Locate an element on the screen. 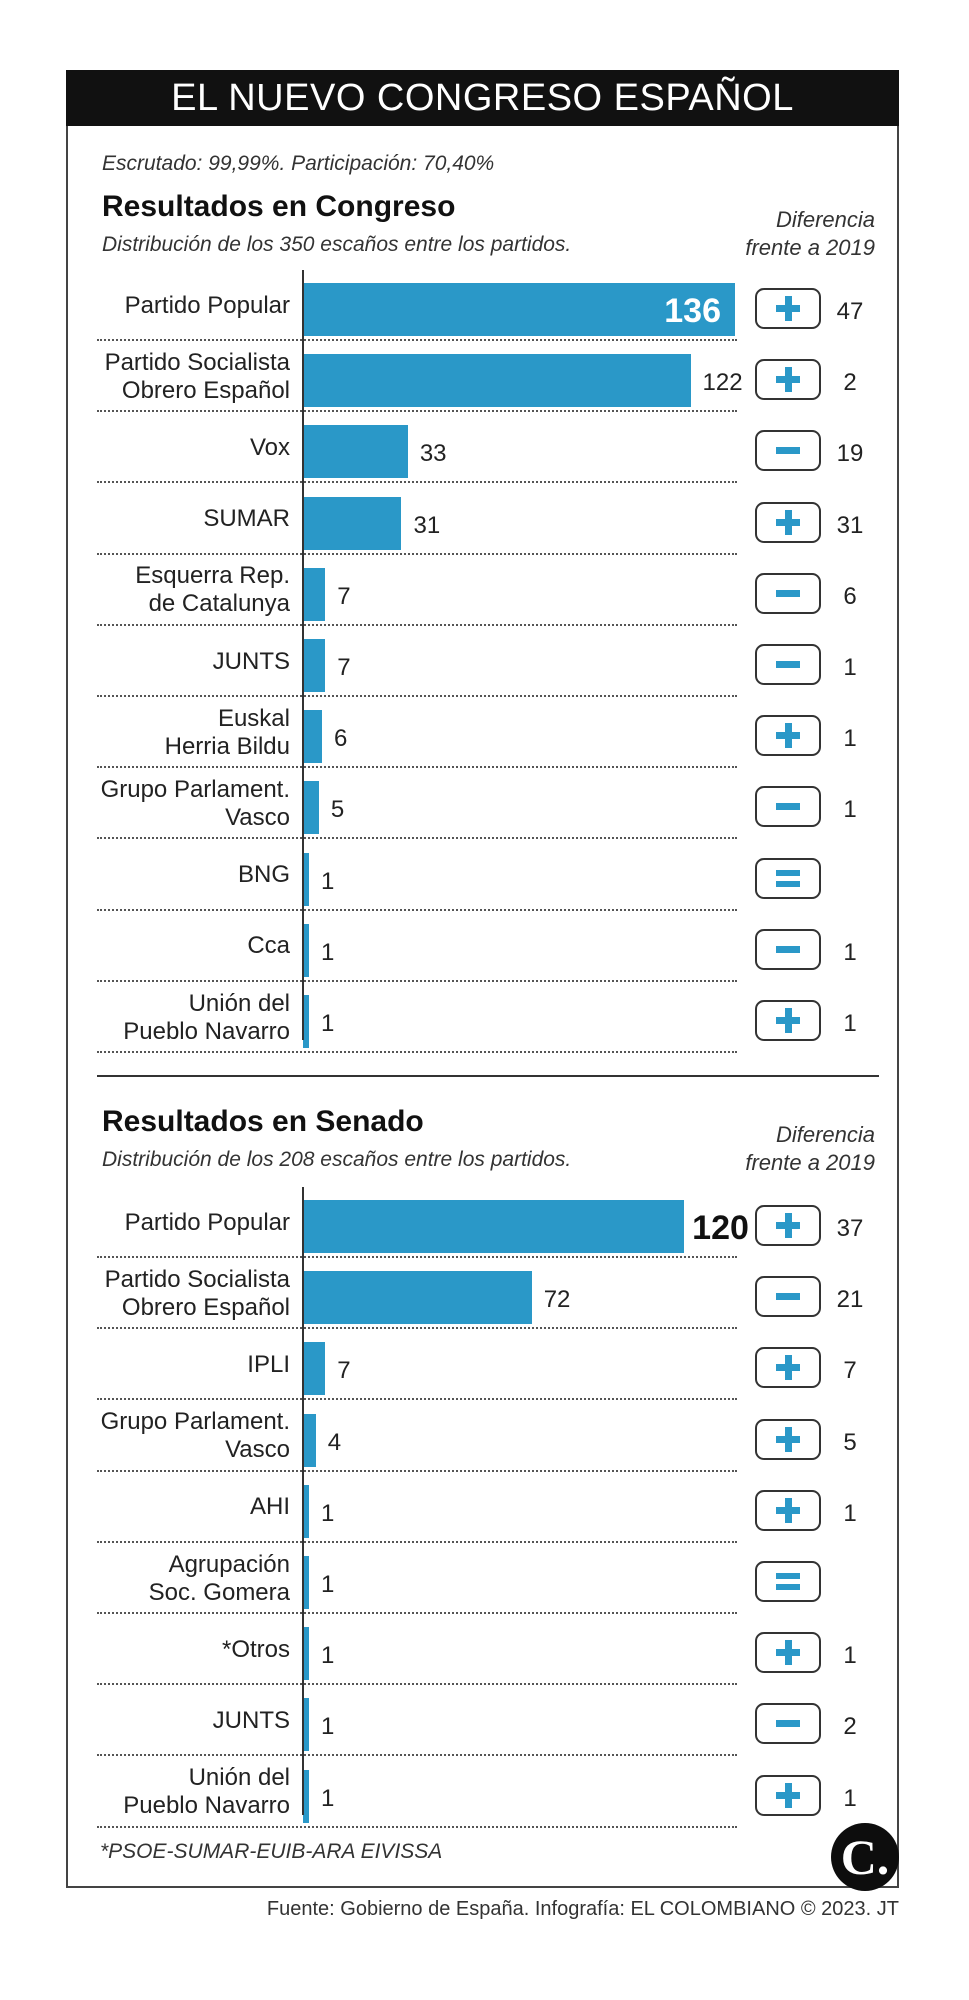 This screenshot has width=969, height=2000. chart-row: Partido Popular 136 47 is located at coordinates (484, 305).